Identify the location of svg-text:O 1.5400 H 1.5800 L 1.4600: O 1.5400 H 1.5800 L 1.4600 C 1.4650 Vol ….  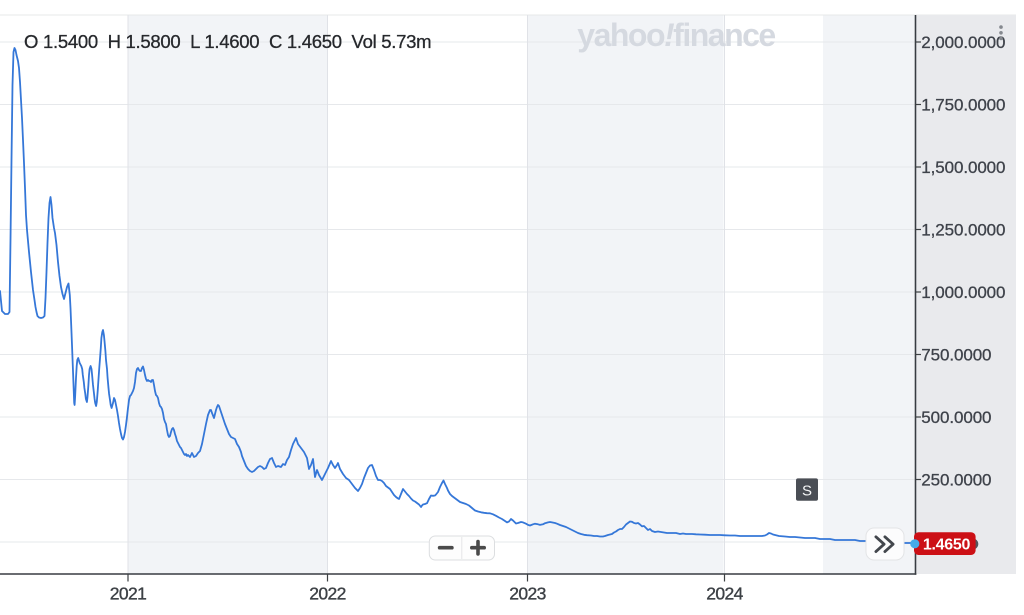
(227, 41).